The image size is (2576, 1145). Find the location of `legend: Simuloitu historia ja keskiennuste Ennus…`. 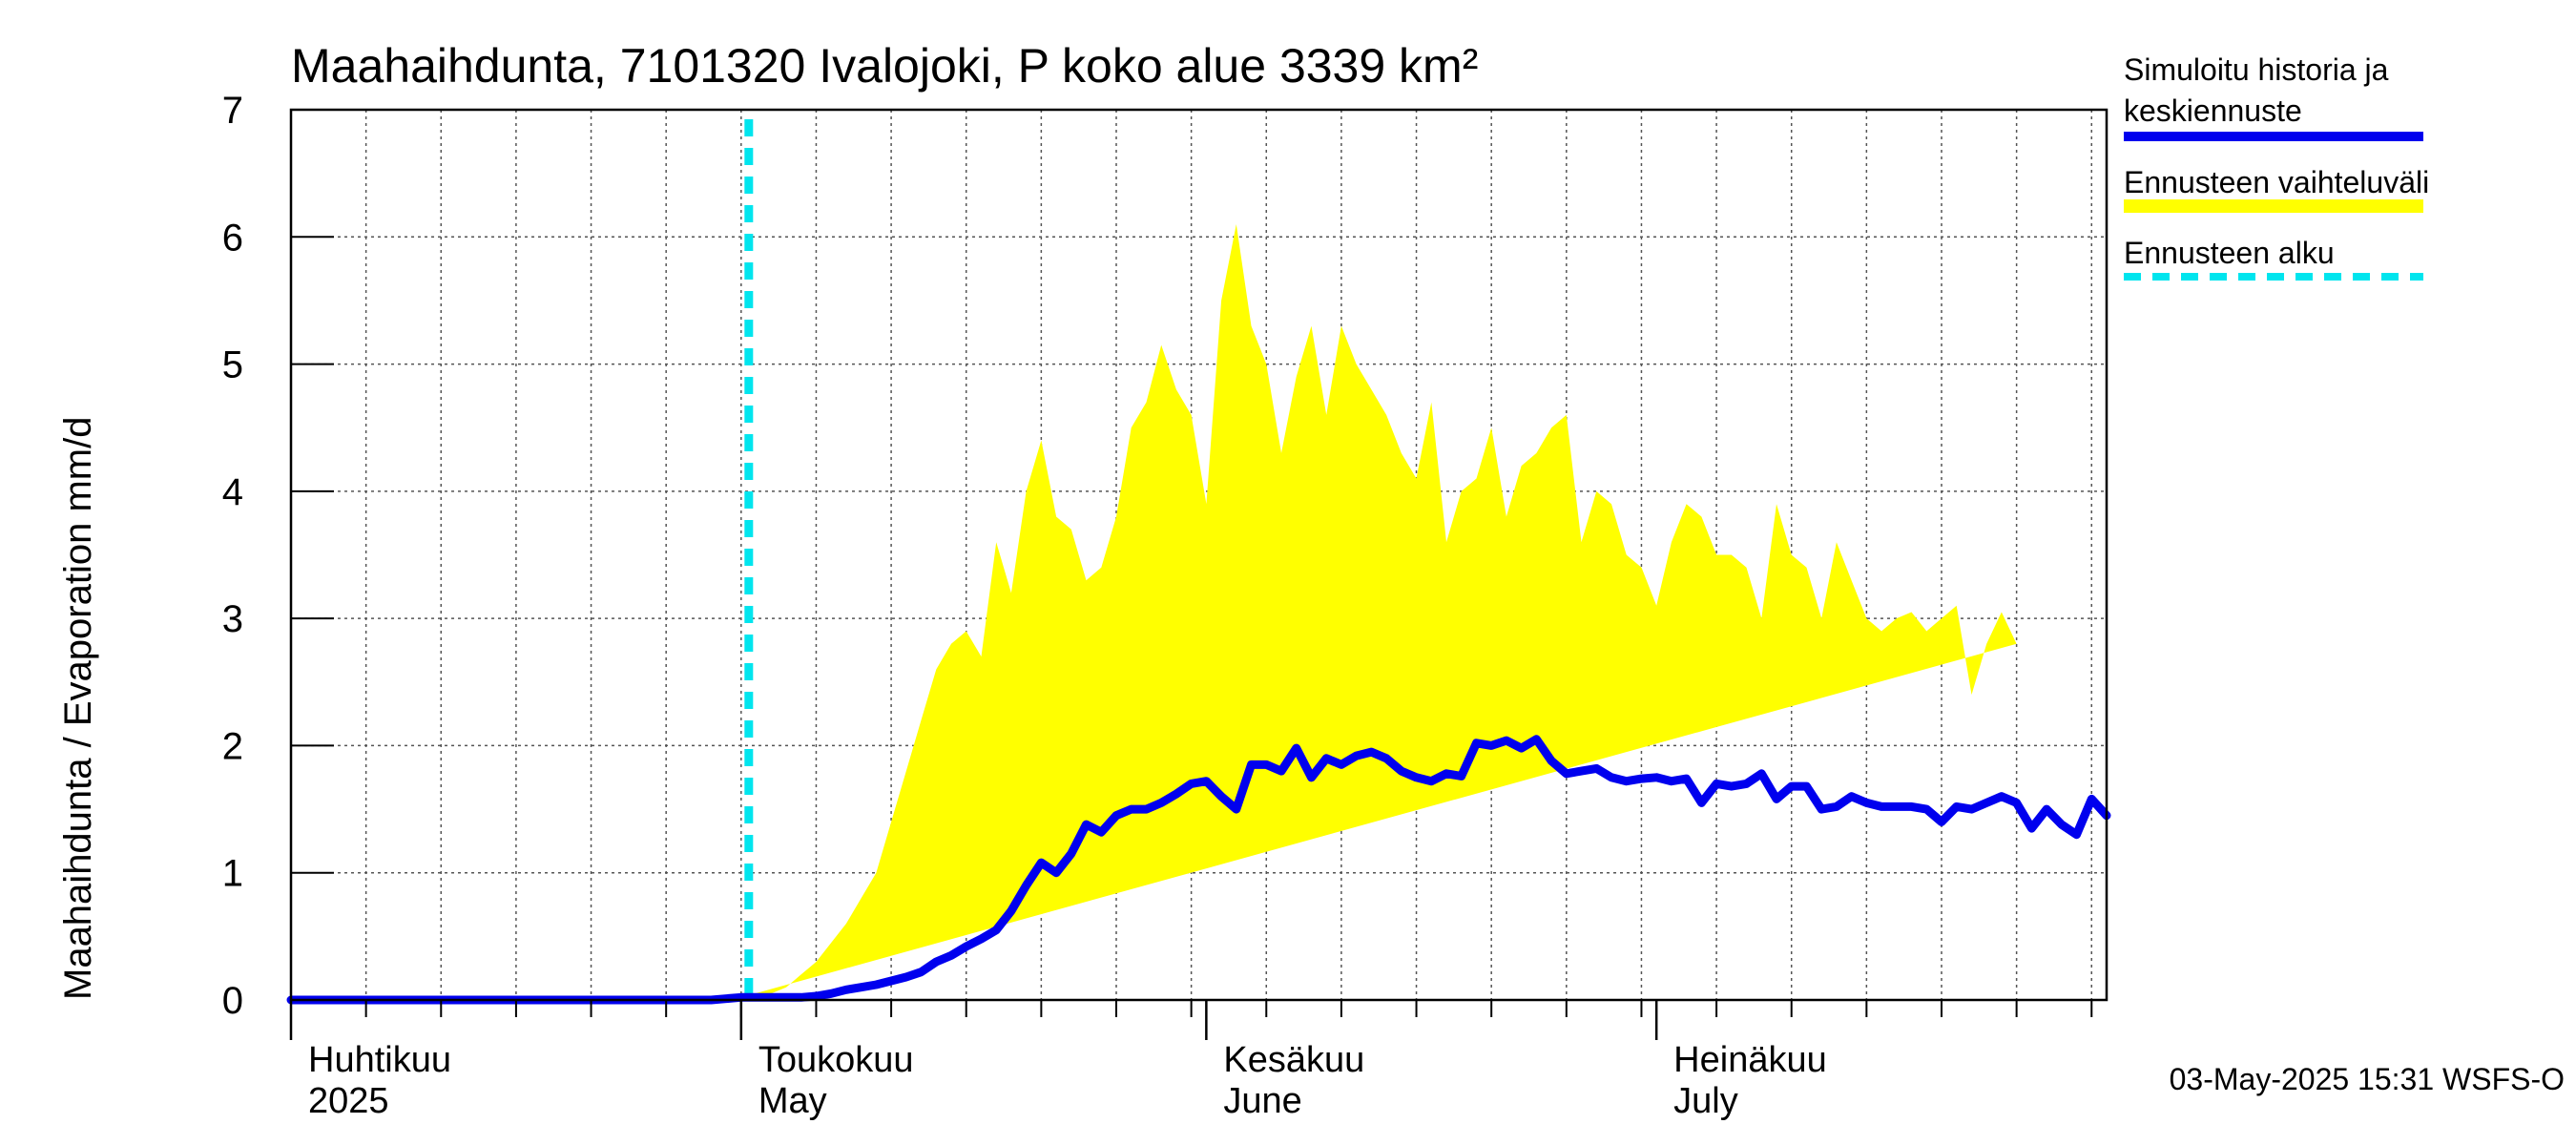

legend: Simuloitu historia ja keskiennuste Ennus… is located at coordinates (2276, 166).